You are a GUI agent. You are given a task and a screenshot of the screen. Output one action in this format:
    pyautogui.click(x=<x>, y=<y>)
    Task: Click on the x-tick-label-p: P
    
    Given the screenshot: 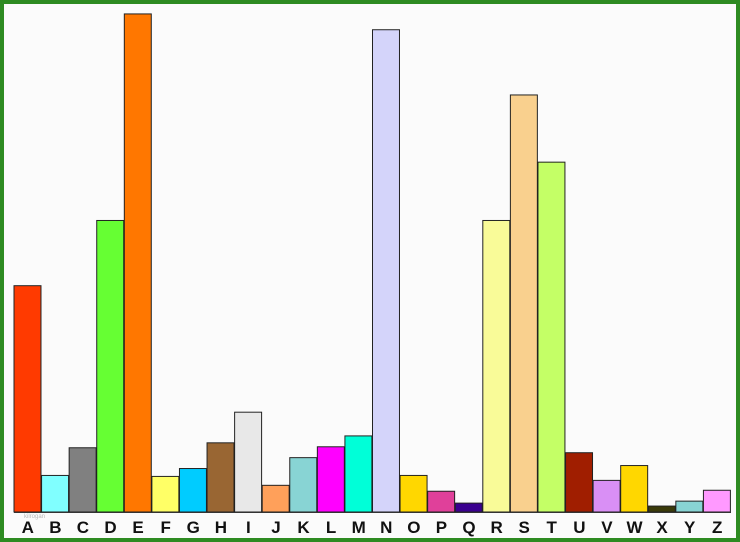 What is the action you would take?
    pyautogui.click(x=441, y=527)
    